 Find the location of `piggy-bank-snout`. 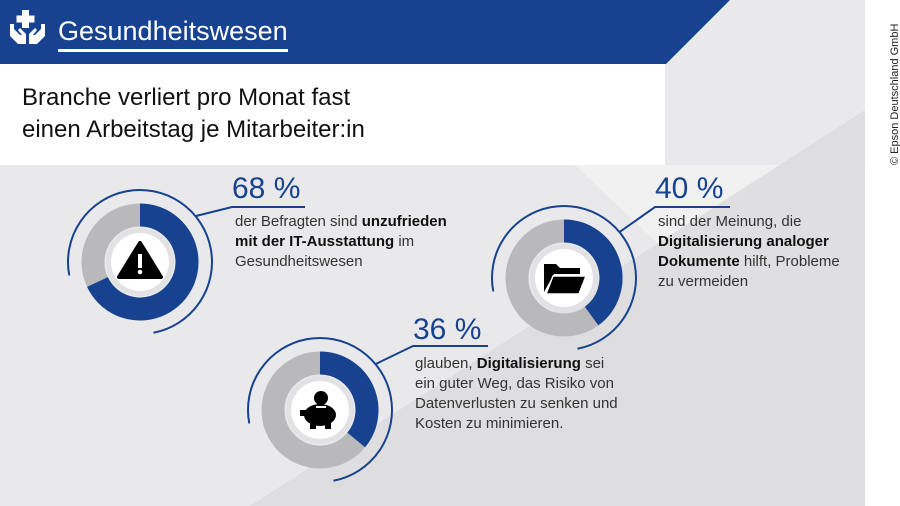

piggy-bank-snout is located at coordinates (303, 413).